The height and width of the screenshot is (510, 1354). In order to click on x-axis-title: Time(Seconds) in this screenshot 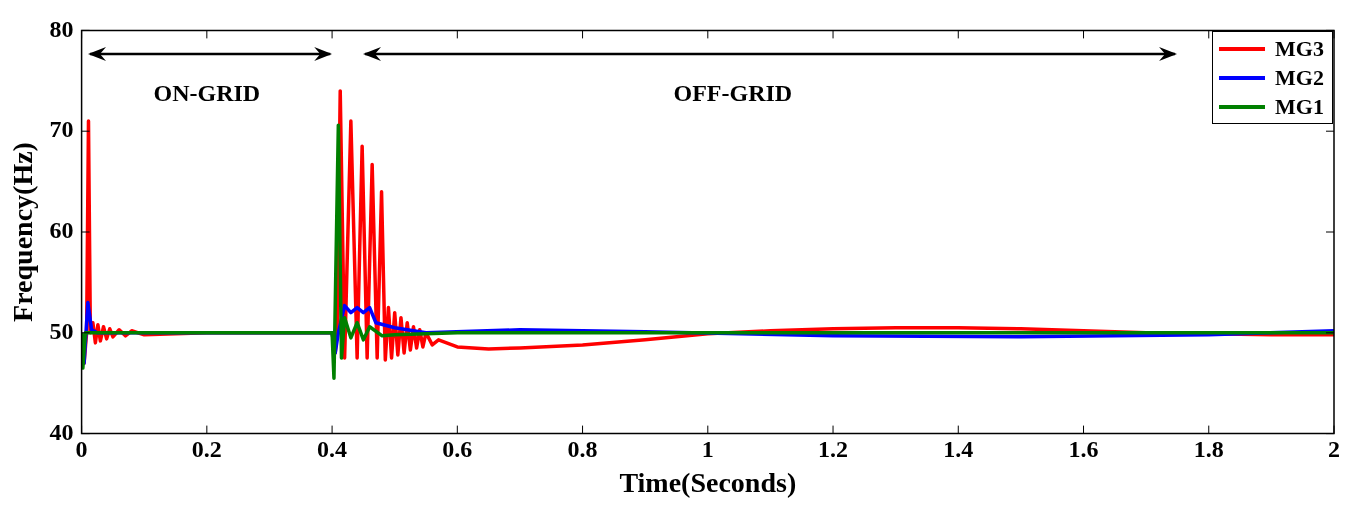, I will do `click(708, 483)`.